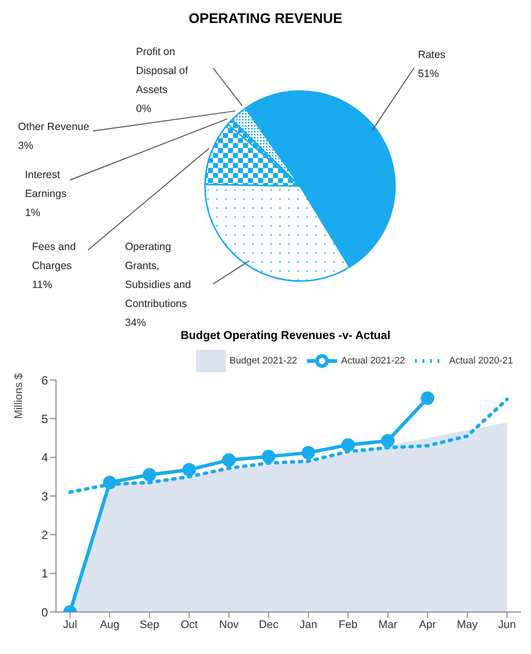 The image size is (531, 654). I want to click on legend-label: Actual 2020-21, so click(481, 361).